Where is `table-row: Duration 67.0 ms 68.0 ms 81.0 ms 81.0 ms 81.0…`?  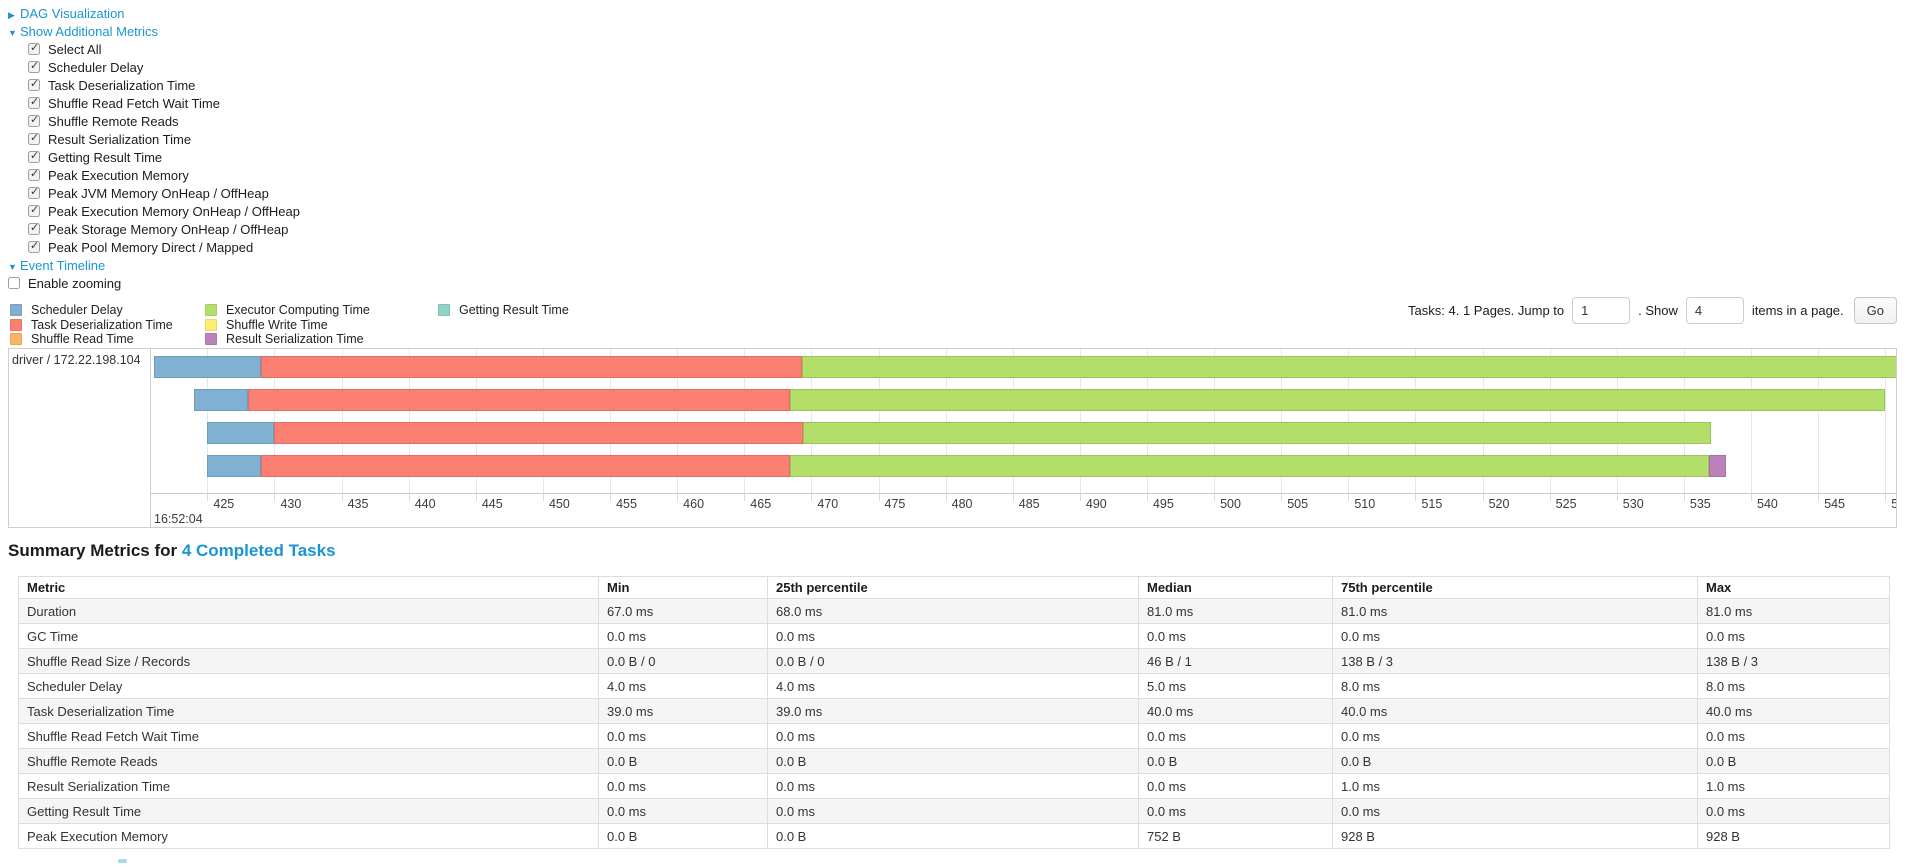 table-row: Duration 67.0 ms 68.0 ms 81.0 ms 81.0 ms 81.0… is located at coordinates (954, 611).